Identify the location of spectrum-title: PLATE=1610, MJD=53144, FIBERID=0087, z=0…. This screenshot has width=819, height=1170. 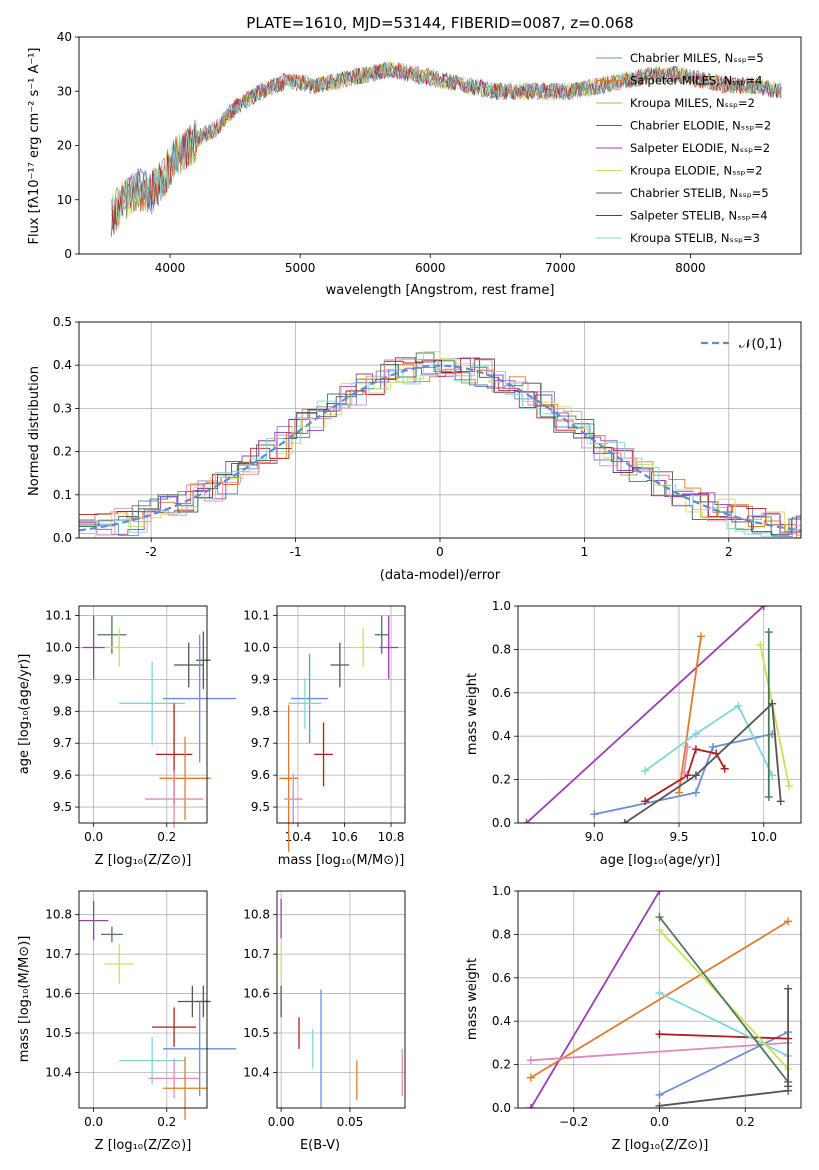
(439, 23).